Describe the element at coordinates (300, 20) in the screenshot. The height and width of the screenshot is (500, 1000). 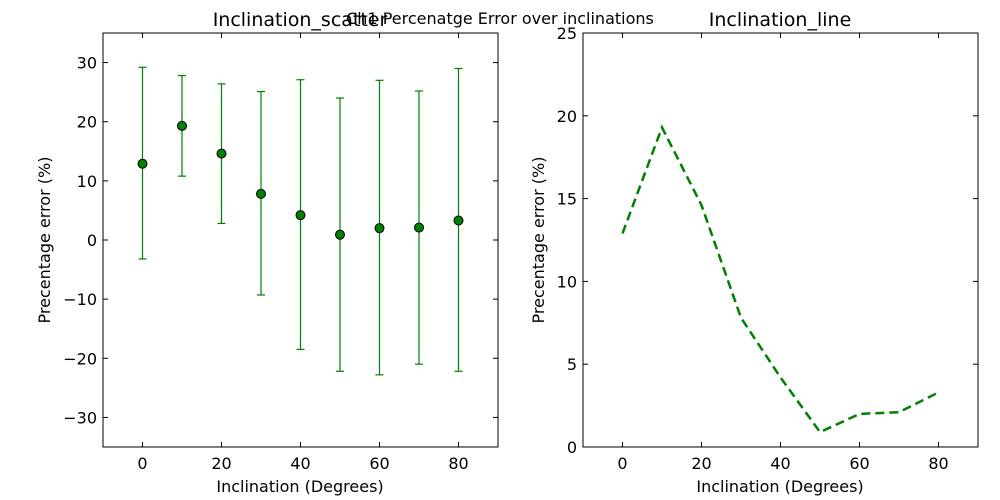
I see `scatter-title: Inclination_scatter` at that location.